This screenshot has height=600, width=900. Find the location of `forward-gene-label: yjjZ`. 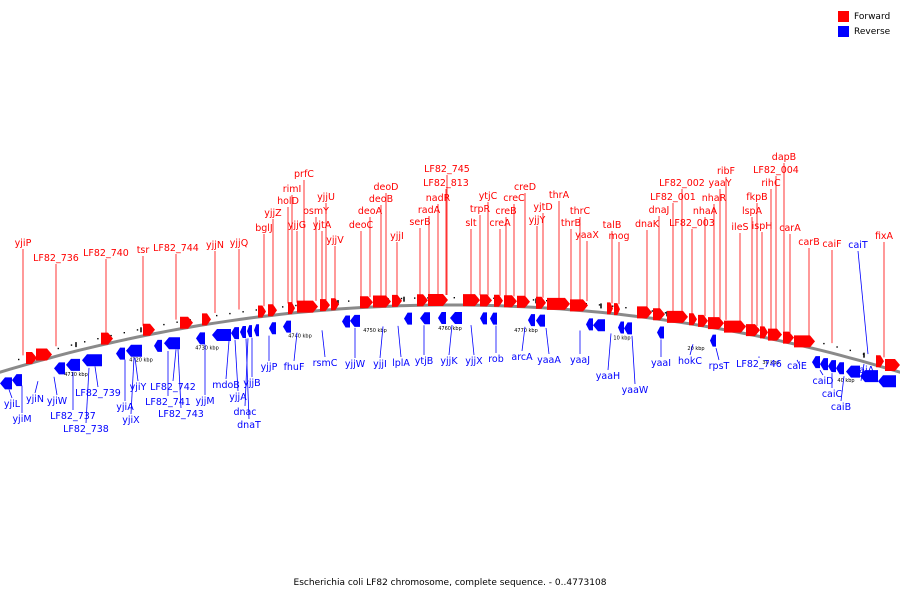

forward-gene-label: yjjZ is located at coordinates (273, 213).